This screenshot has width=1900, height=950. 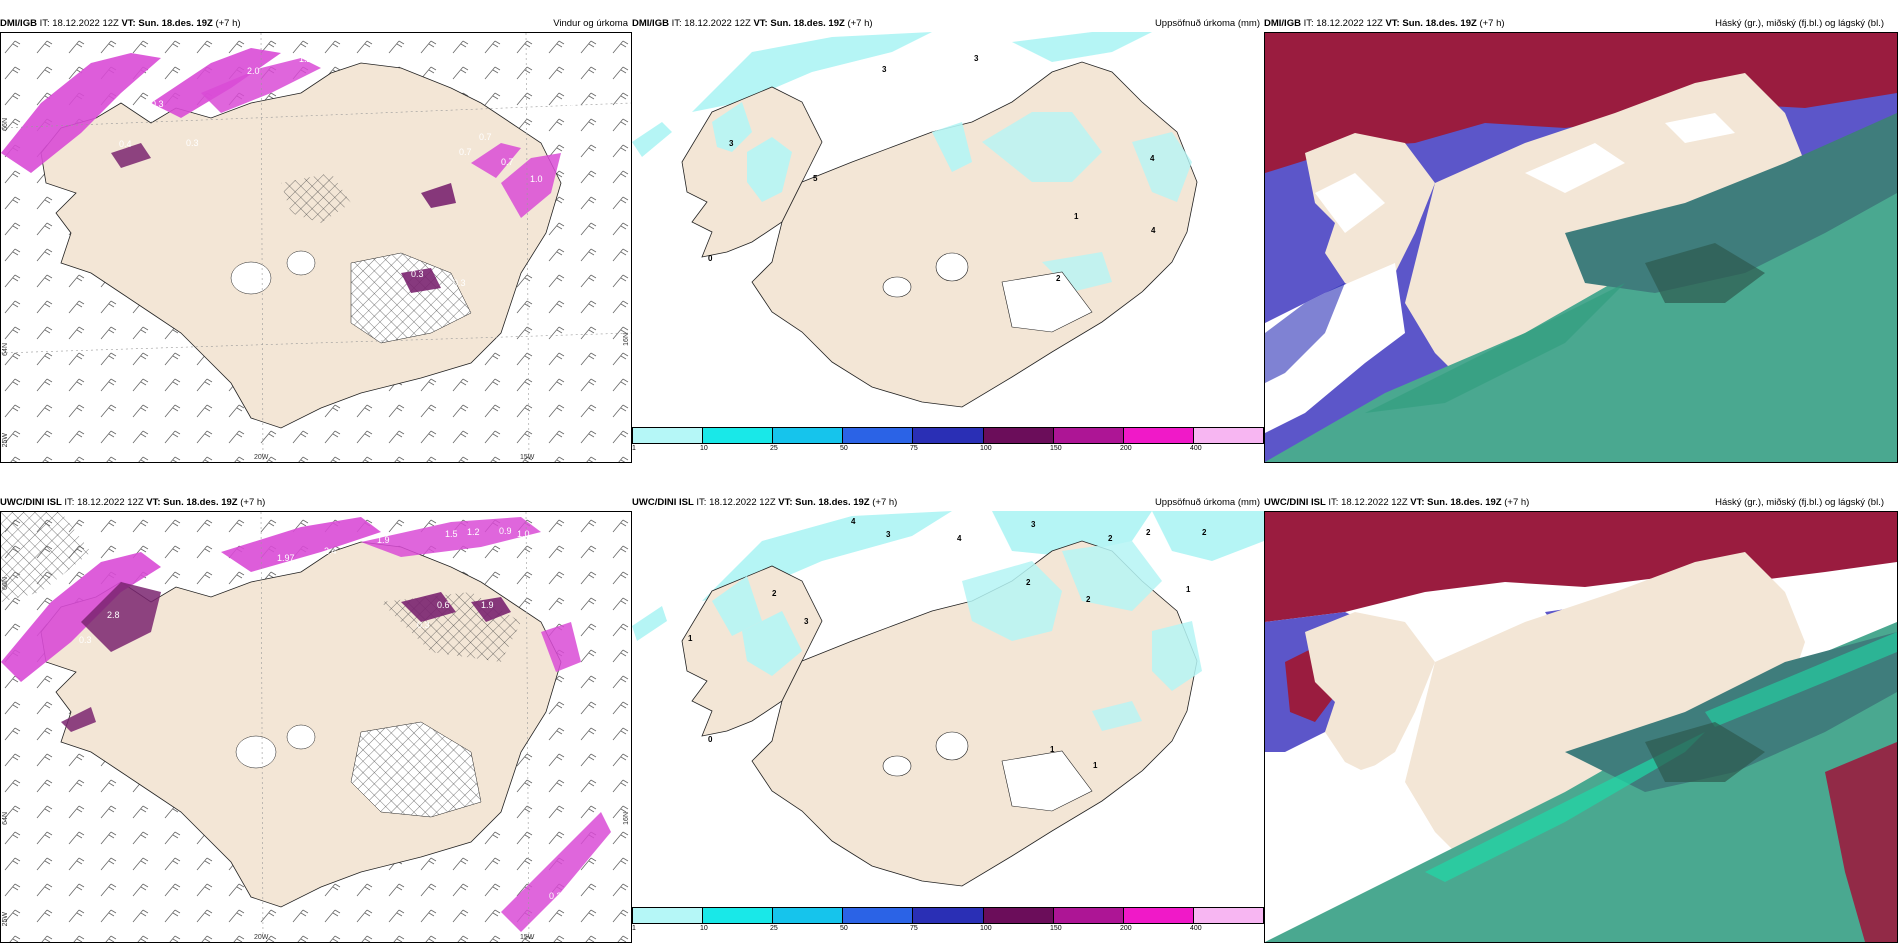 I want to click on wind-label: 0.6, so click(x=443, y=605).